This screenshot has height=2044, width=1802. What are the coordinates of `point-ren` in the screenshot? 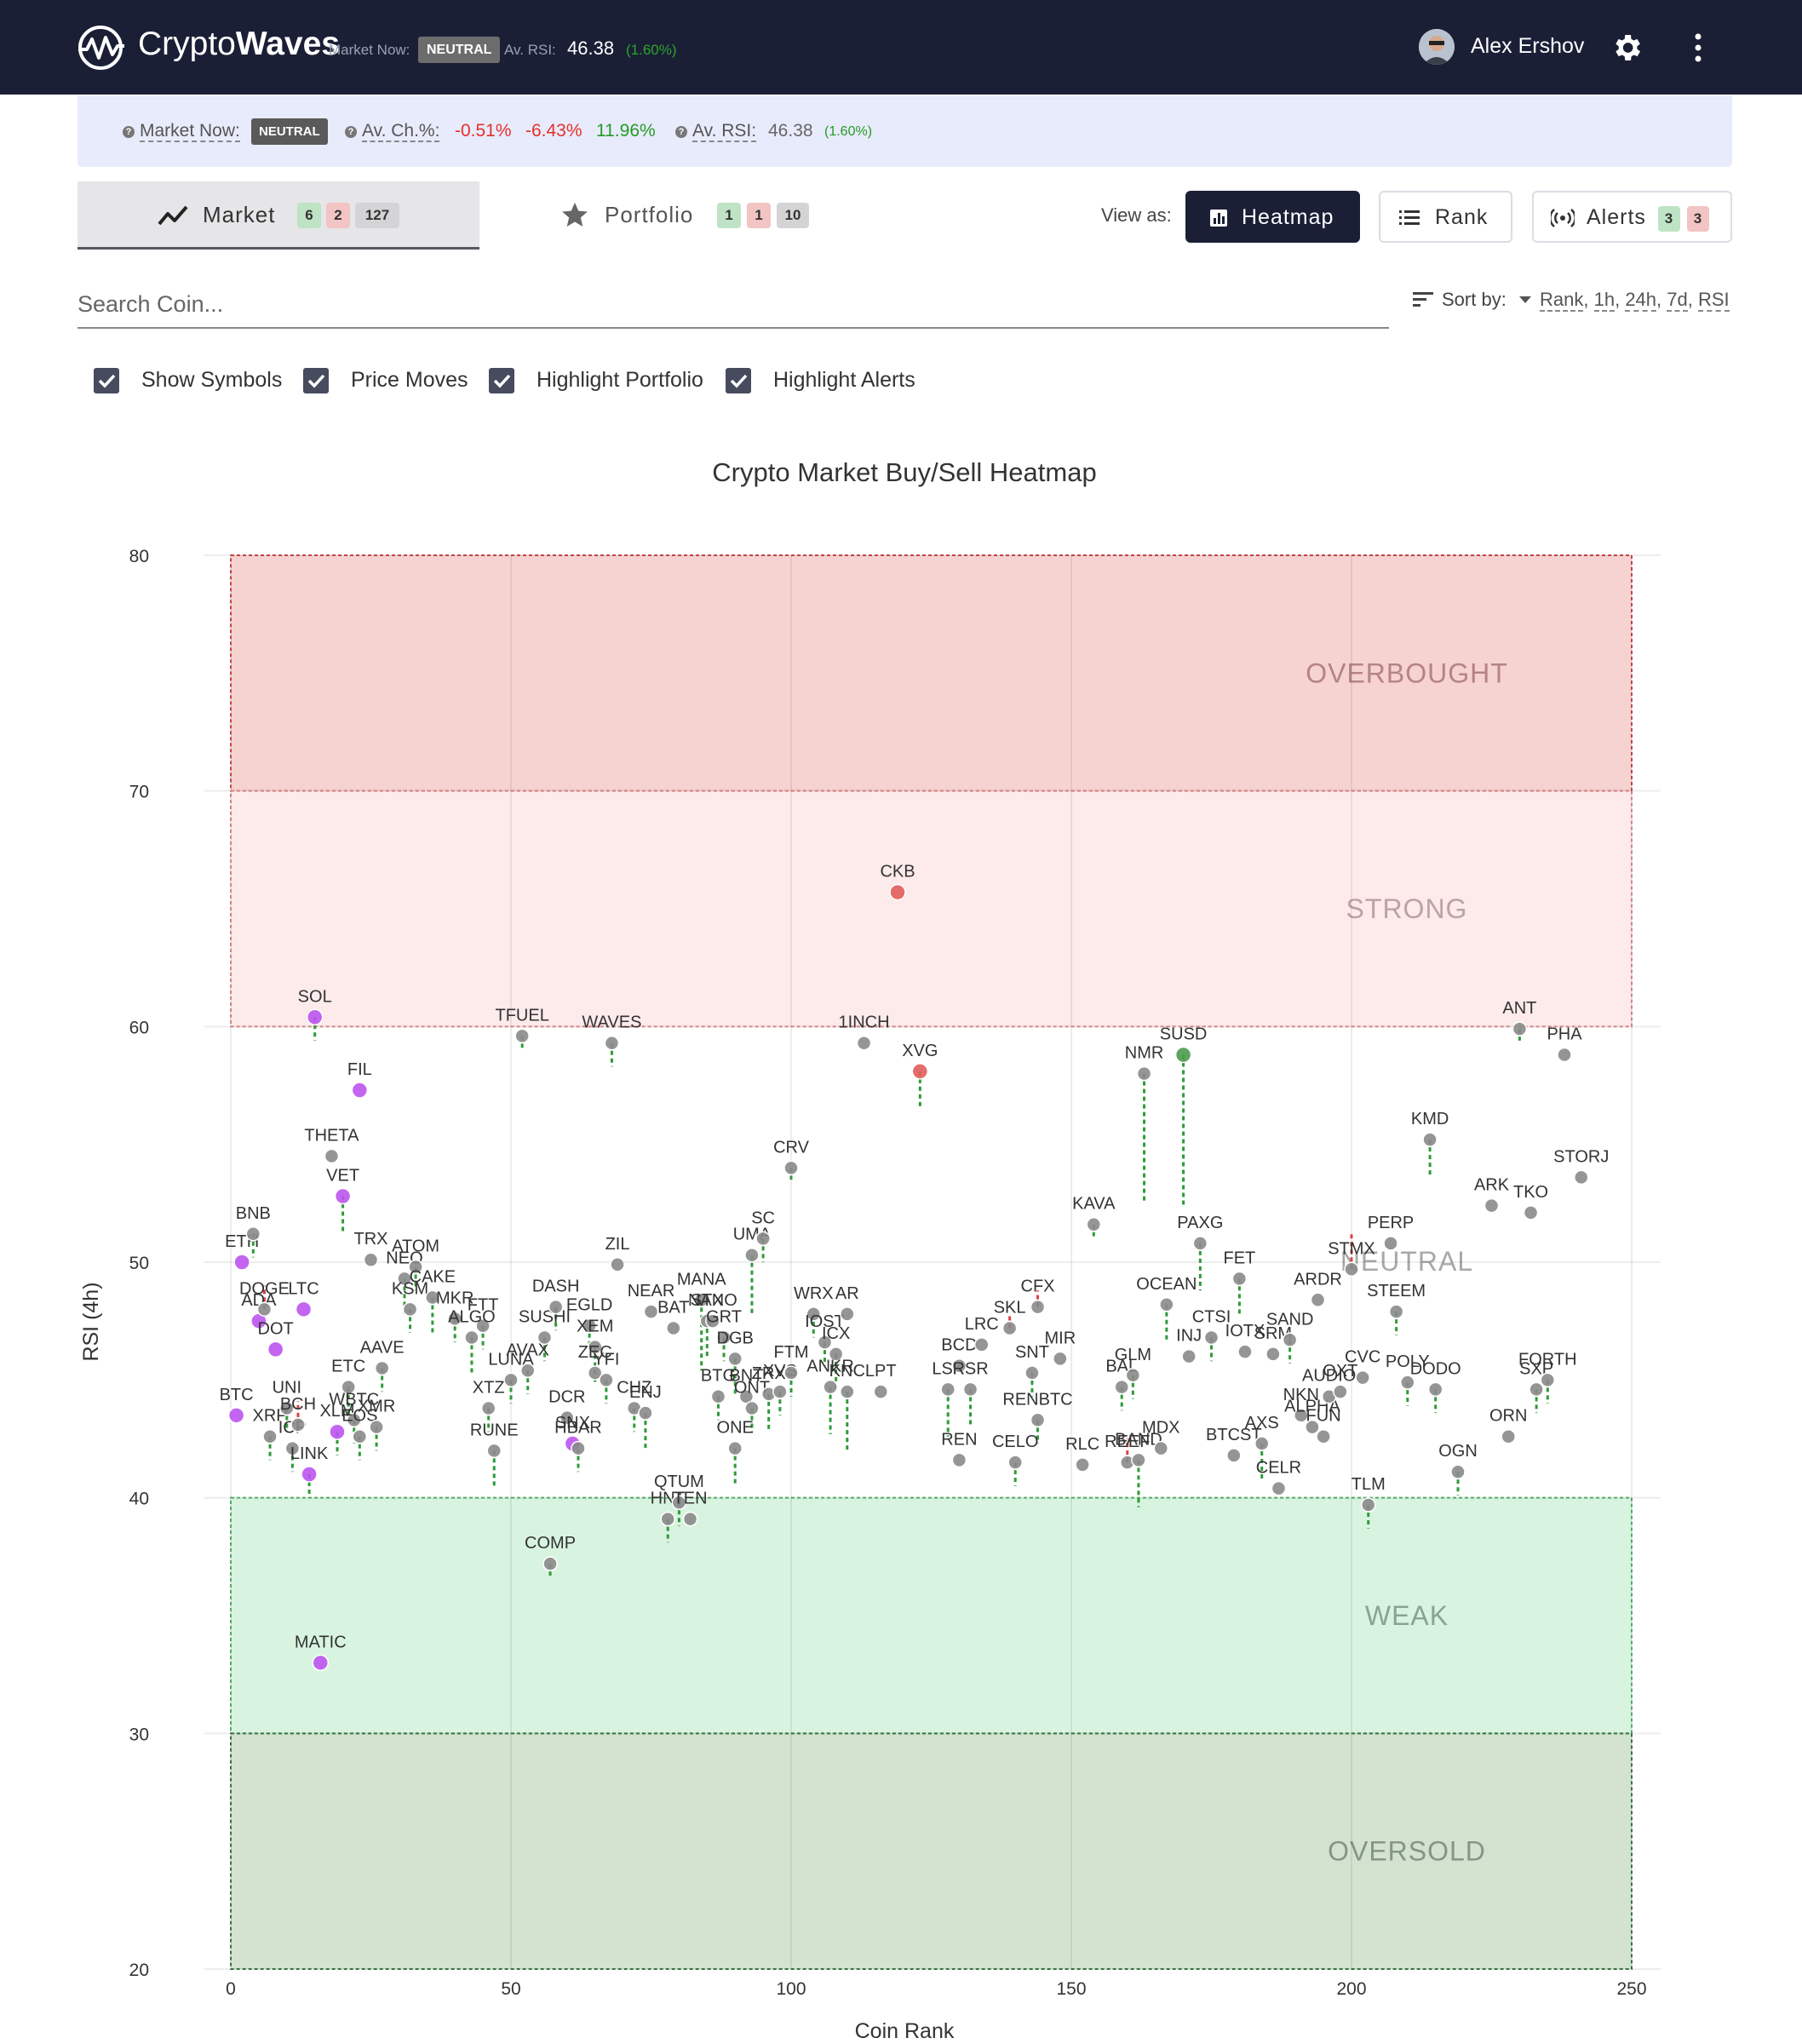 It's located at (959, 1460).